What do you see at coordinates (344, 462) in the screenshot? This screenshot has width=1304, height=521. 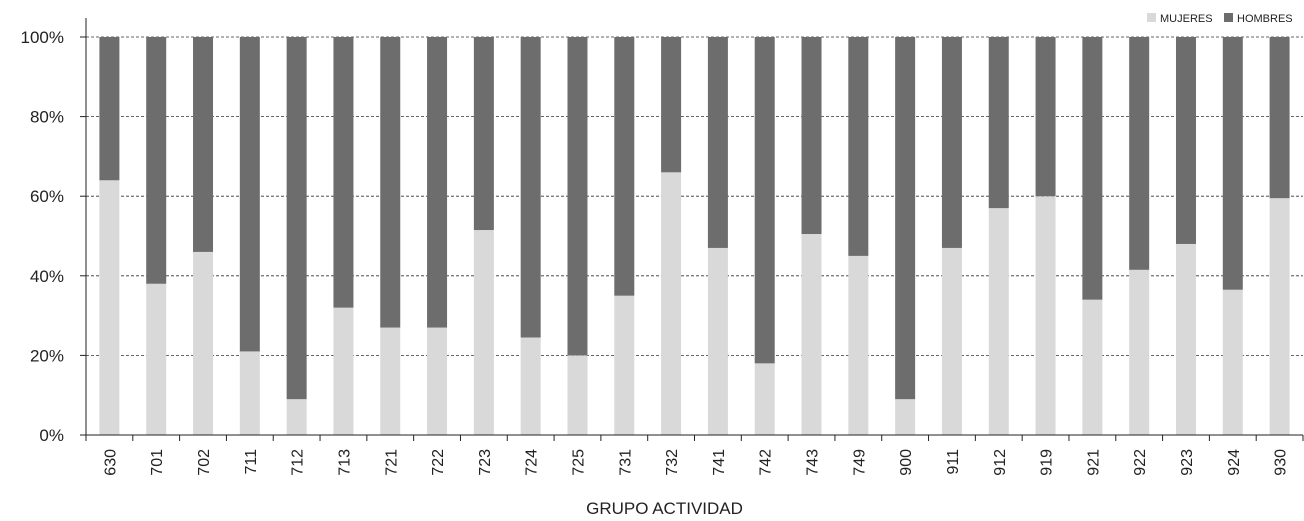 I see `x-tick-label: 713` at bounding box center [344, 462].